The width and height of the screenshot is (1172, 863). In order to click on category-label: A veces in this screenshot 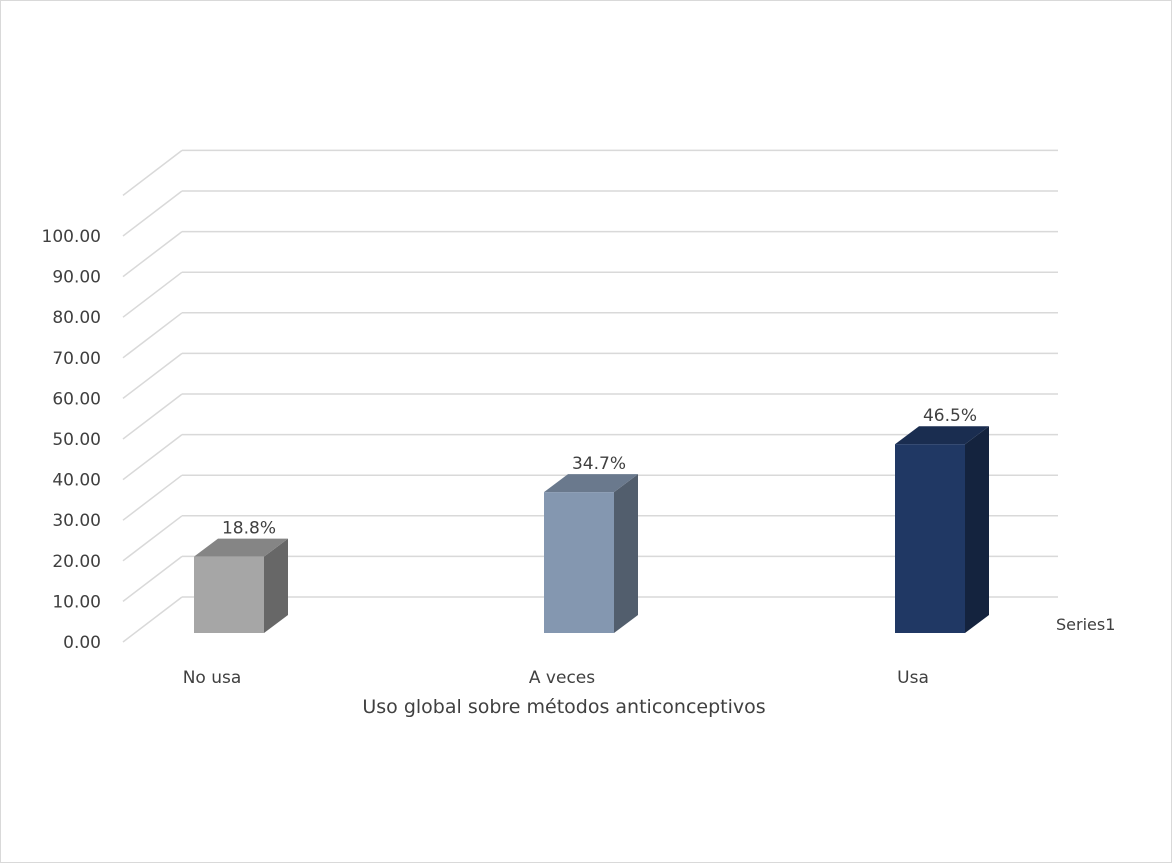, I will do `click(562, 678)`.